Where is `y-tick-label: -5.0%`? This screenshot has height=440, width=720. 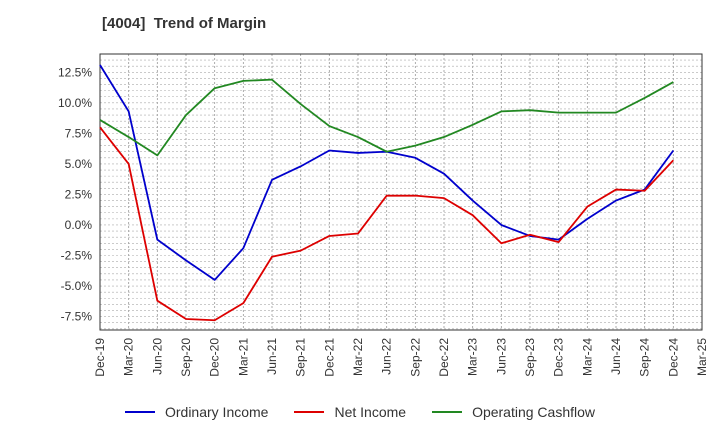
y-tick-label: -5.0% is located at coordinates (77, 286).